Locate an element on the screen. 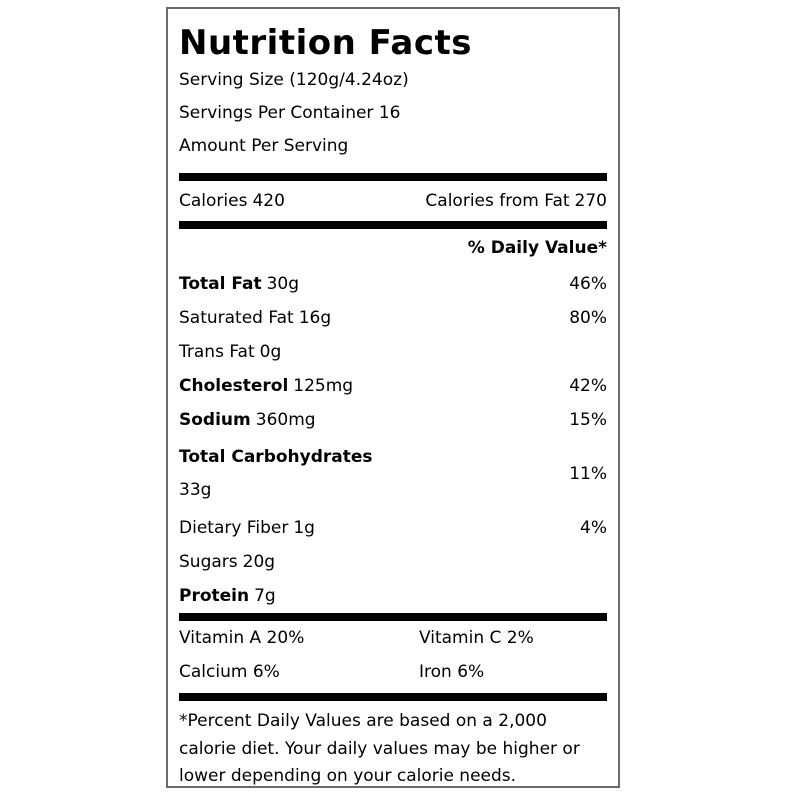 This screenshot has width=800, height=800. vitamin-c-cell: Vitamin C 2% is located at coordinates (476, 638).